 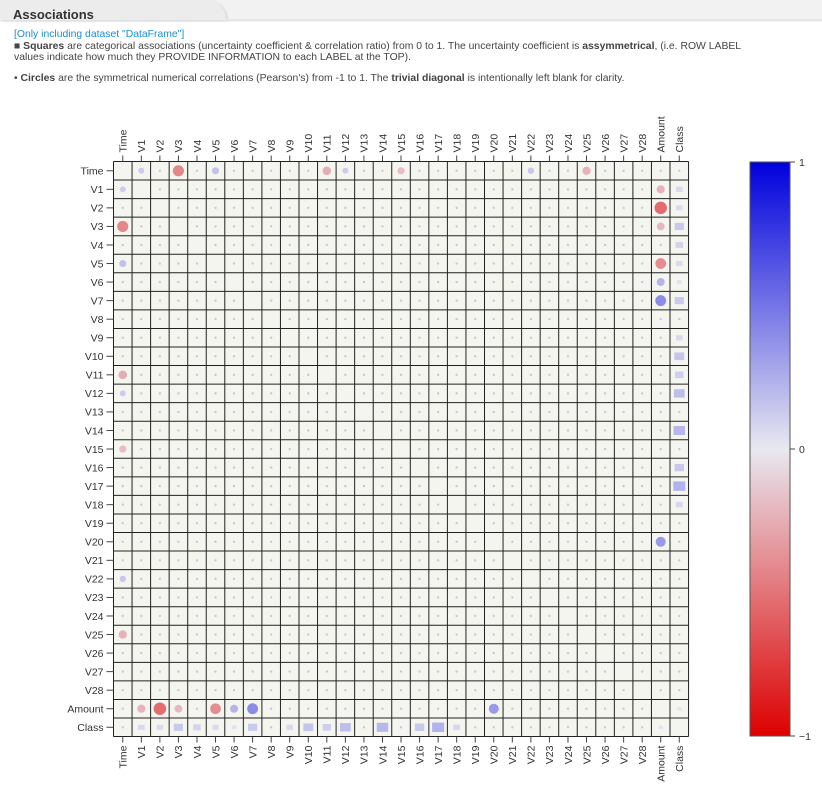 What do you see at coordinates (679, 245) in the screenshot?
I see `association-square-V4-Class` at bounding box center [679, 245].